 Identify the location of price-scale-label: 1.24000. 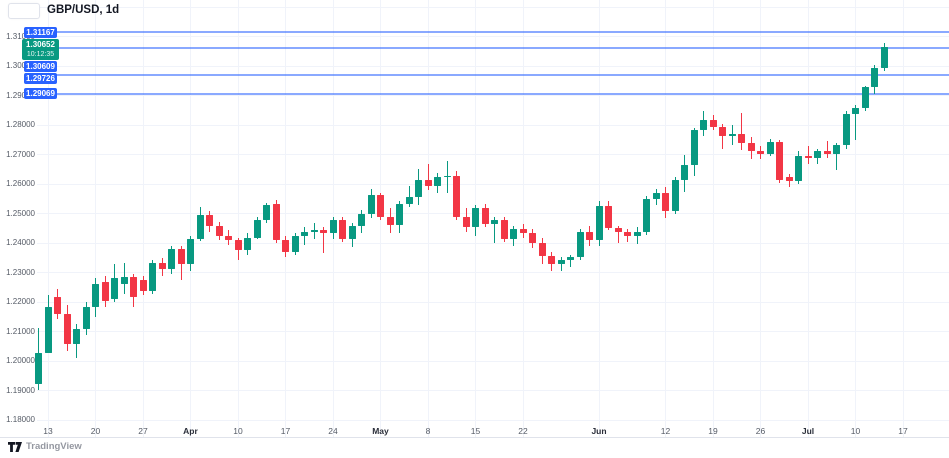
(20, 243).